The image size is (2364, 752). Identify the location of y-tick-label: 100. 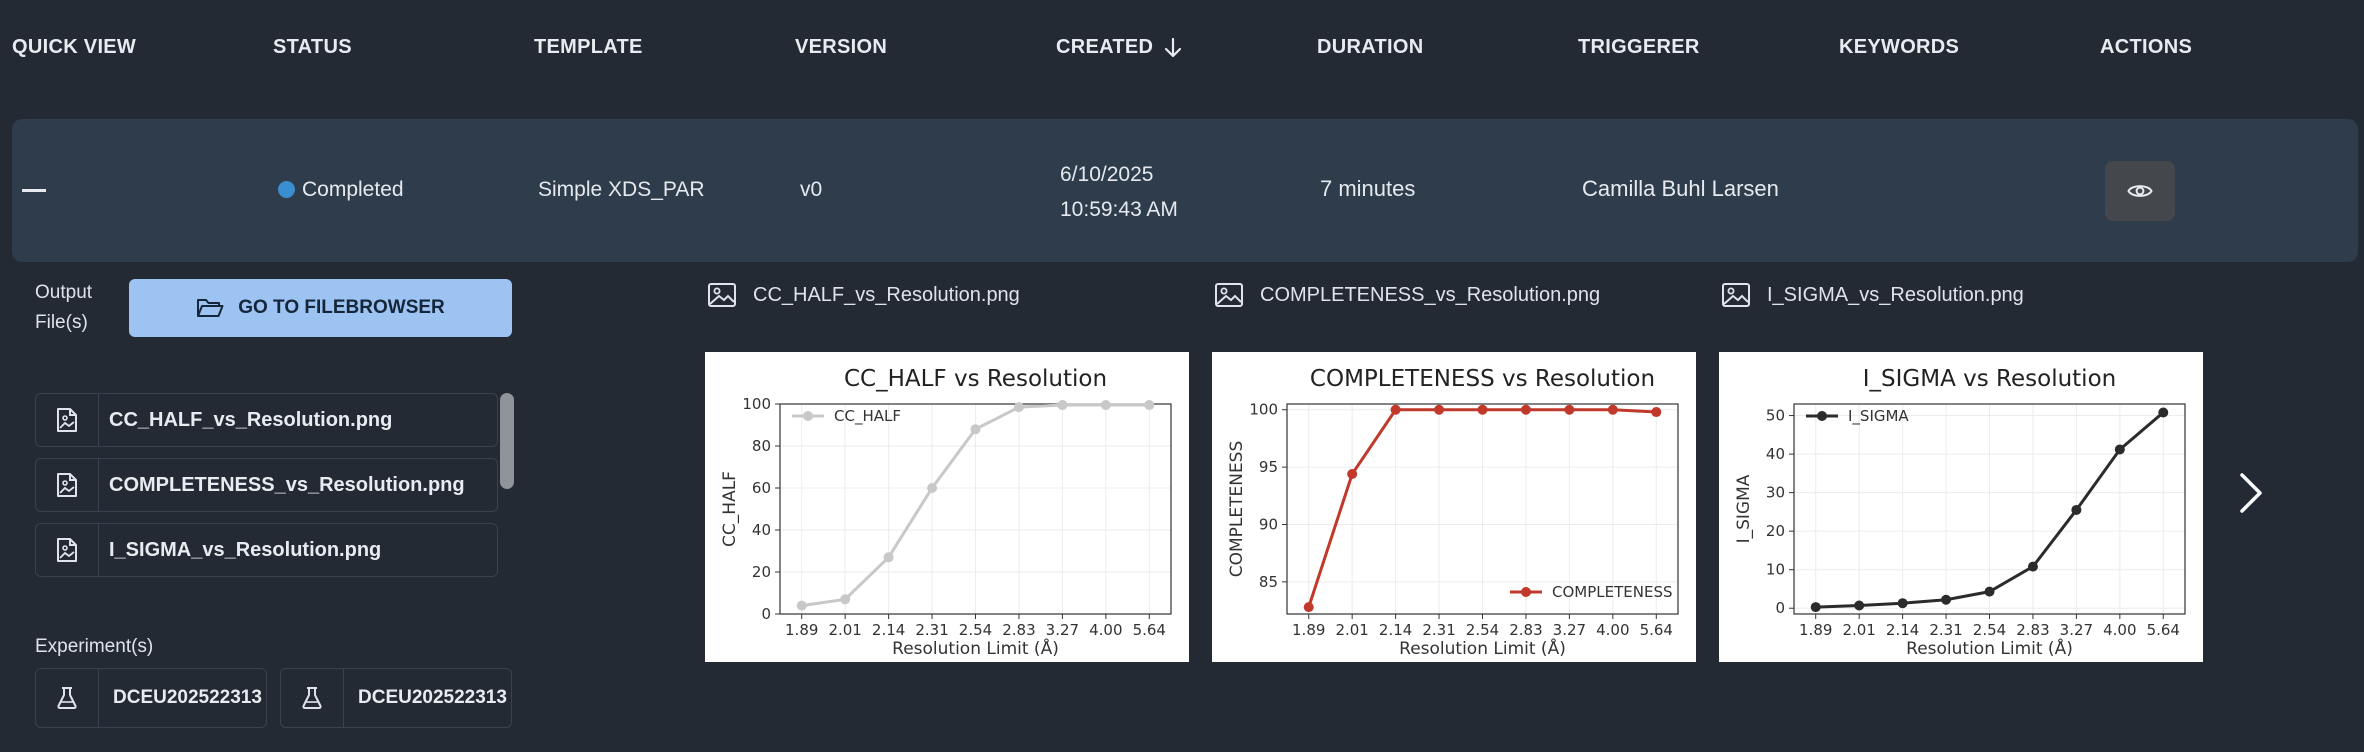
(1263, 410).